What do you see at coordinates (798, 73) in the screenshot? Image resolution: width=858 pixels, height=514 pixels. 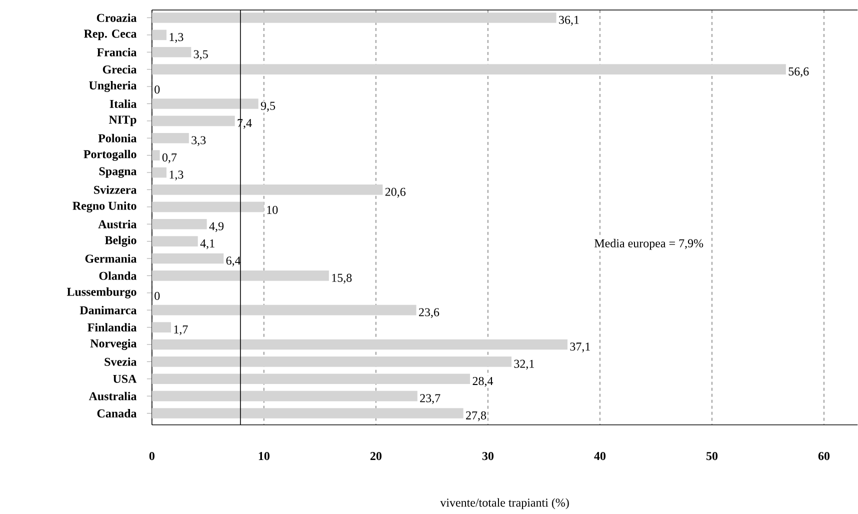 I see `data-label: 56,6` at bounding box center [798, 73].